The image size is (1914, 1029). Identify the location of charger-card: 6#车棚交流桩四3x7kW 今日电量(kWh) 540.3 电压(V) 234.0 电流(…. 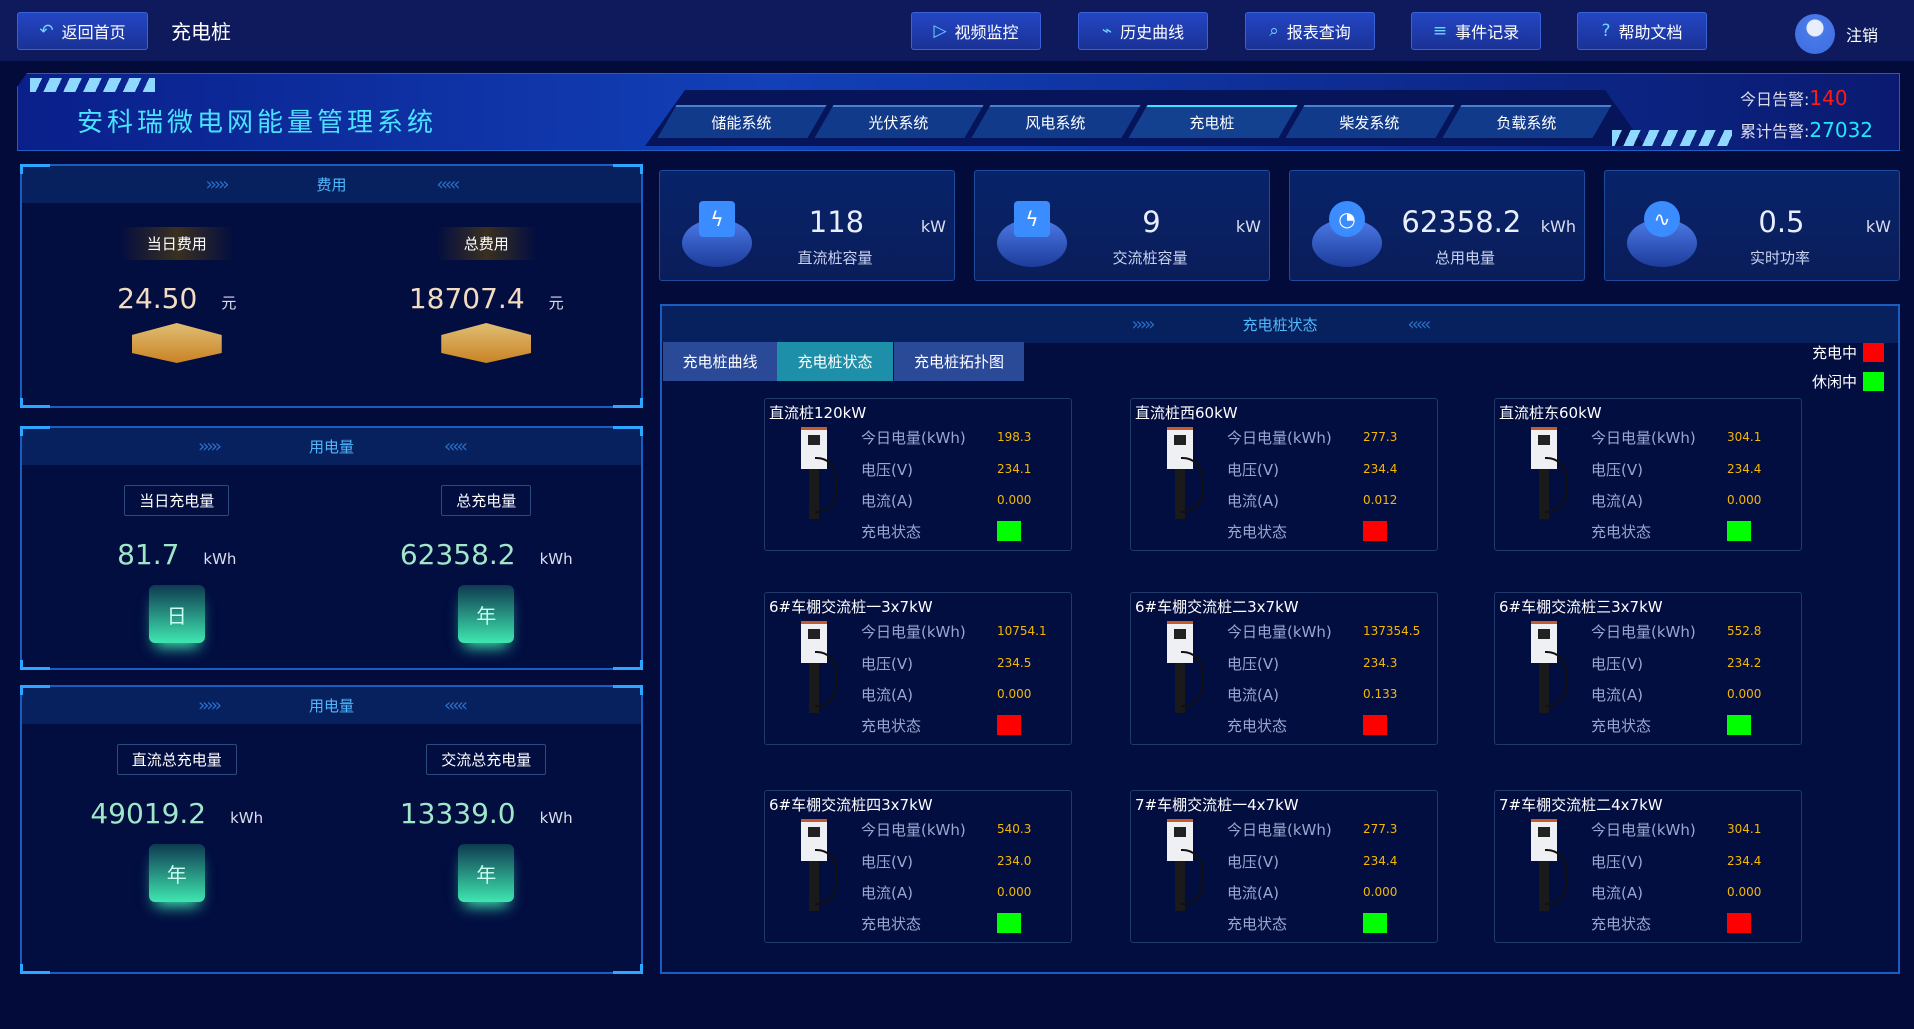
(918, 866).